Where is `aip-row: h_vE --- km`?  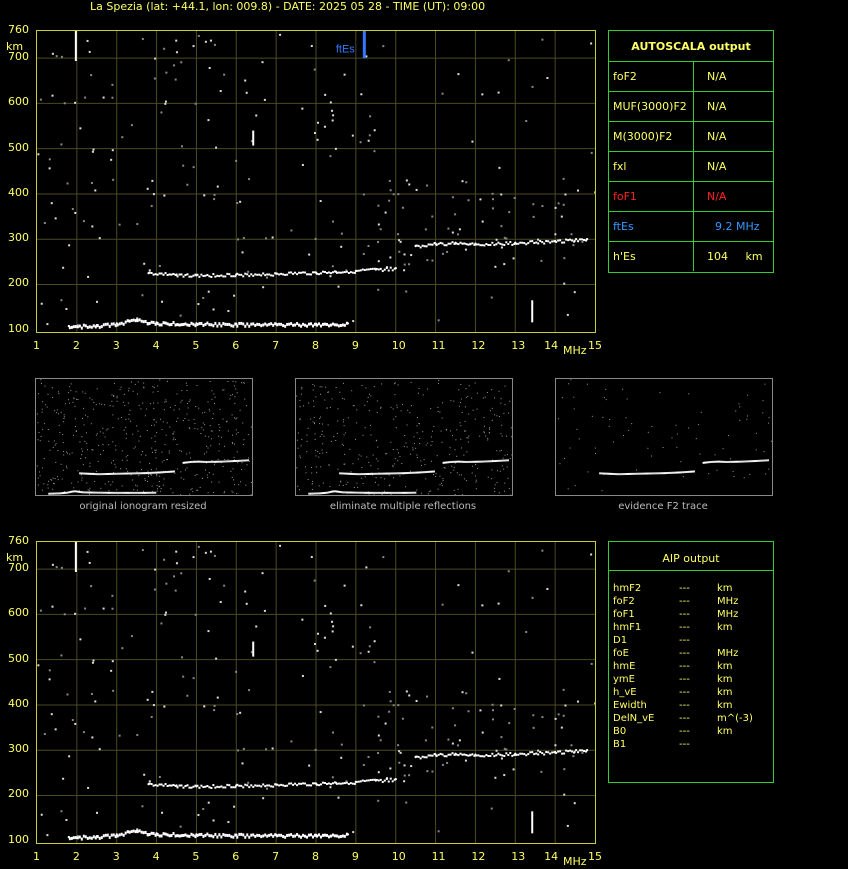
aip-row: h_vE --- km is located at coordinates (693, 693).